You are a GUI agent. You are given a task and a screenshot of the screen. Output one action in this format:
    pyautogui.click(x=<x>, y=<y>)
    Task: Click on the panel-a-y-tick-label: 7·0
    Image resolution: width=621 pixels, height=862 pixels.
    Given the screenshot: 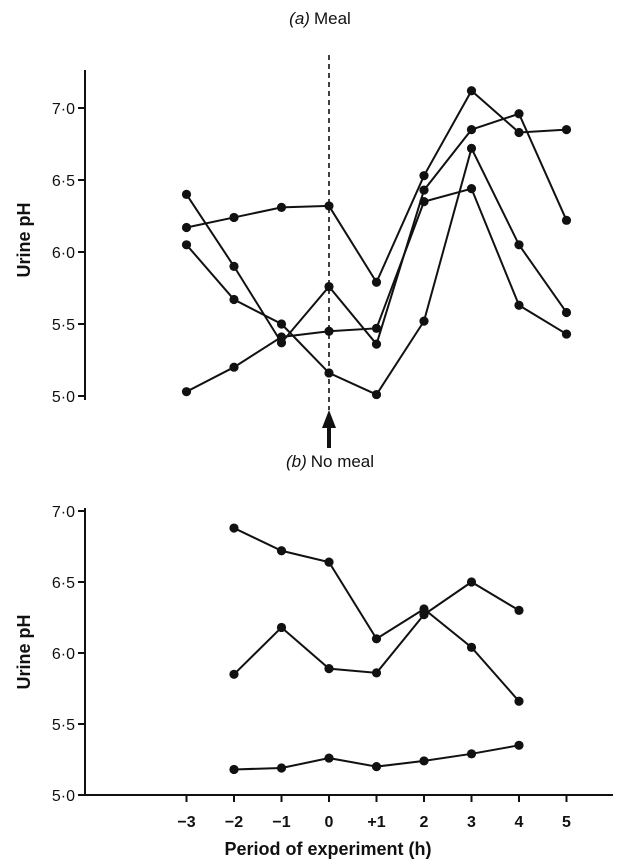 What is the action you would take?
    pyautogui.click(x=63, y=109)
    